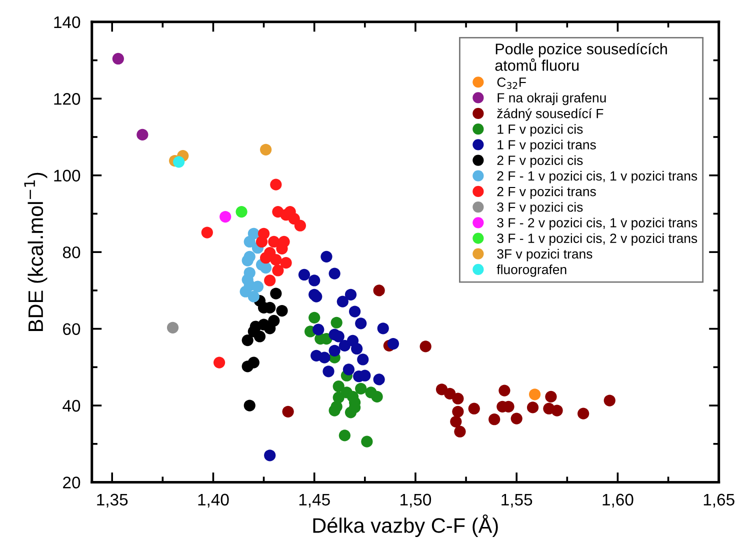 This screenshot has width=735, height=548. What do you see at coordinates (540, 208) in the screenshot?
I see `legend-label: 3 F v pozici cis` at bounding box center [540, 208].